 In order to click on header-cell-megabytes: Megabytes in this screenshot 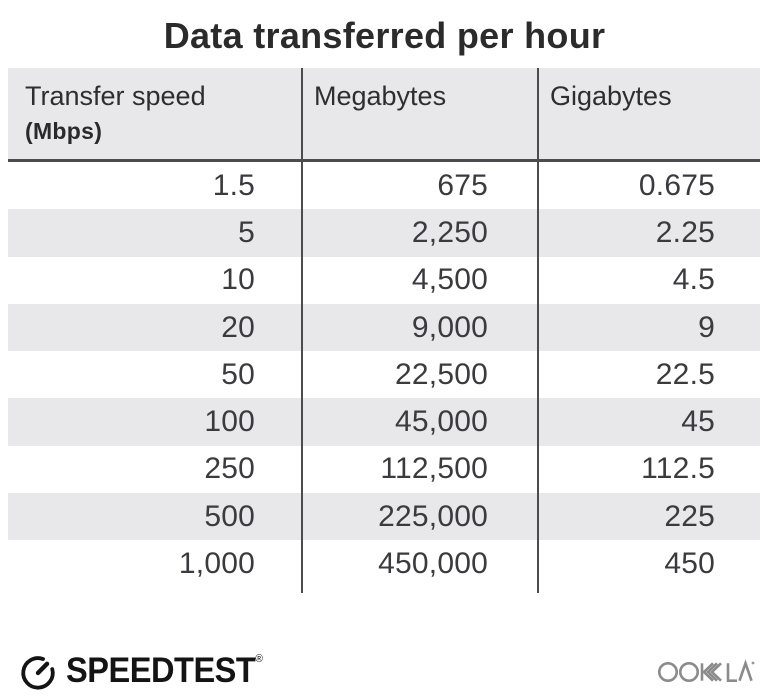, I will do `click(420, 113)`.